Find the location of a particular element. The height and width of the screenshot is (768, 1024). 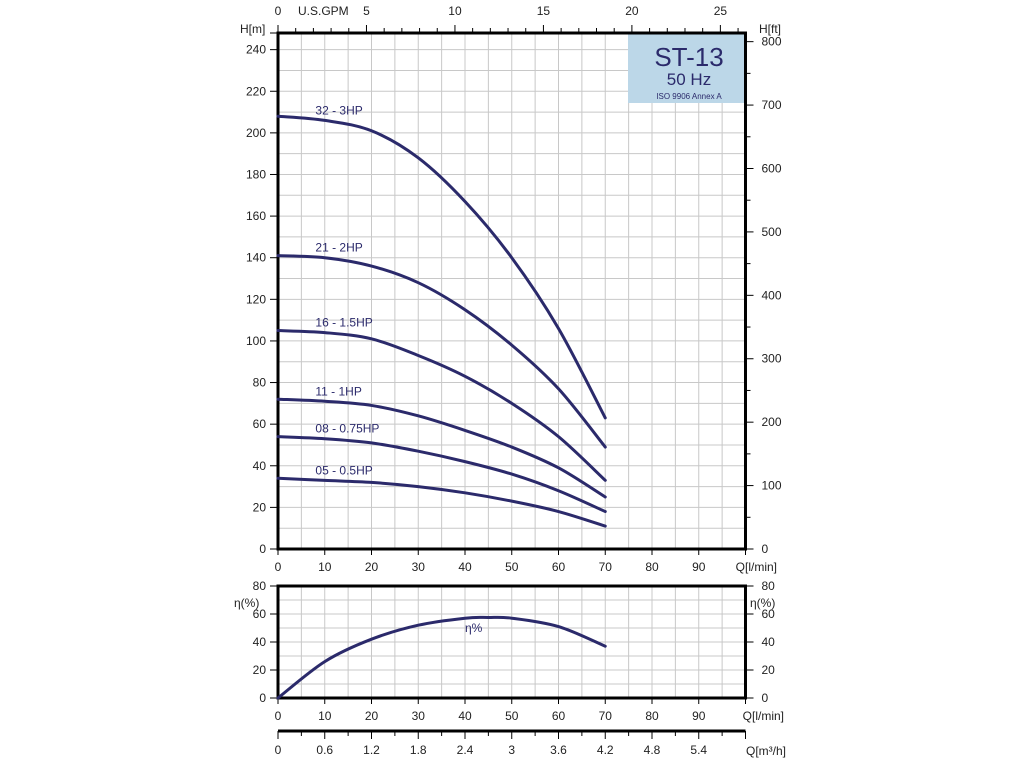

y-axis-right-label: H[ft] is located at coordinates (770, 29).